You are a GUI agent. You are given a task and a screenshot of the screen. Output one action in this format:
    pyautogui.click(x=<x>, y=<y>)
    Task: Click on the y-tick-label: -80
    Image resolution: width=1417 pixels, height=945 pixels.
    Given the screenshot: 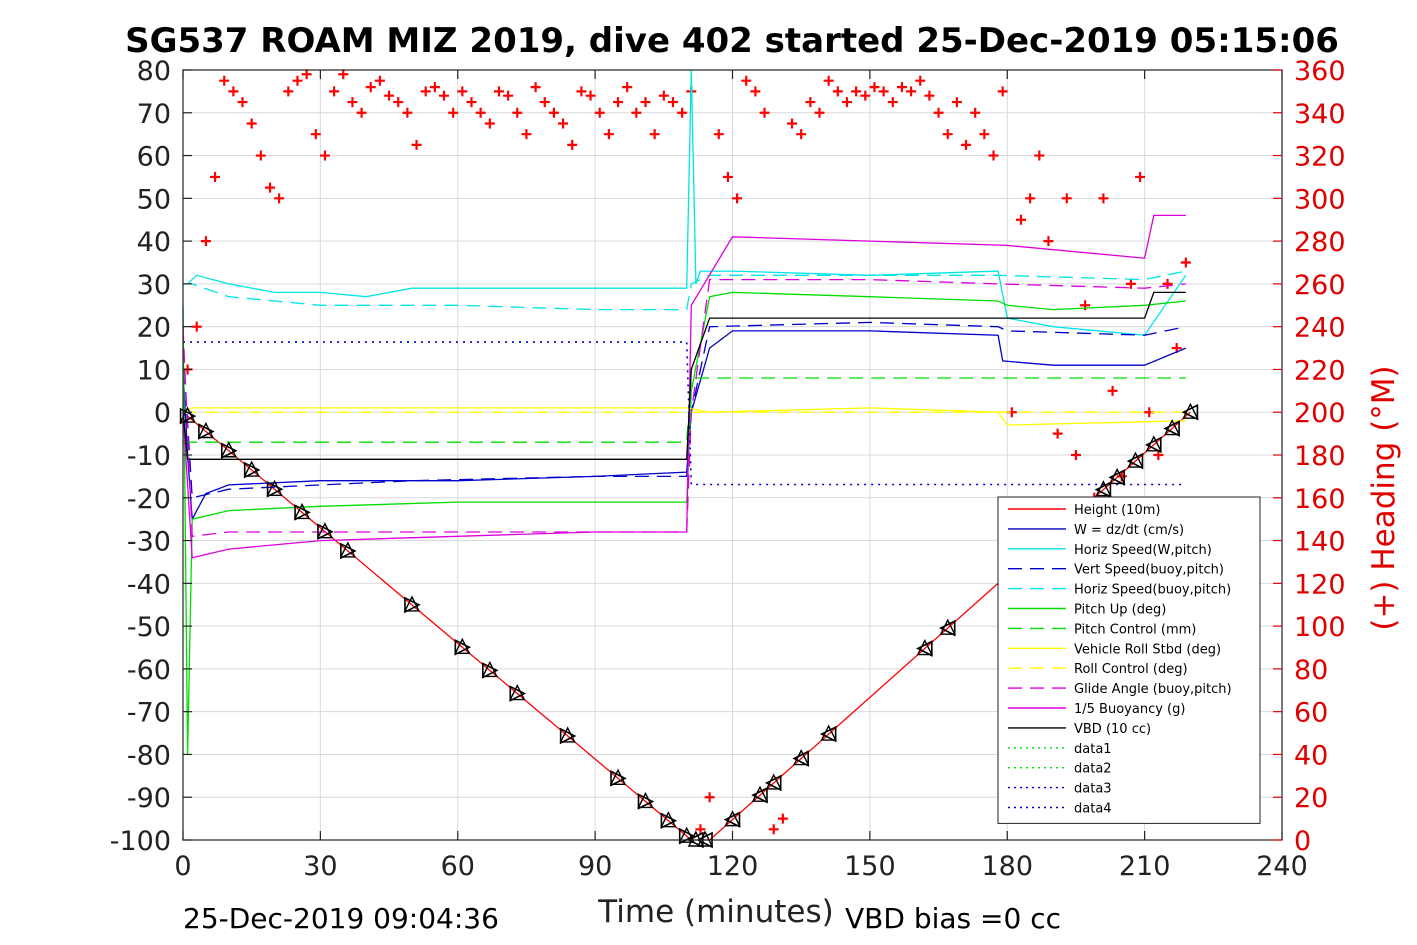 What is the action you would take?
    pyautogui.click(x=149, y=755)
    